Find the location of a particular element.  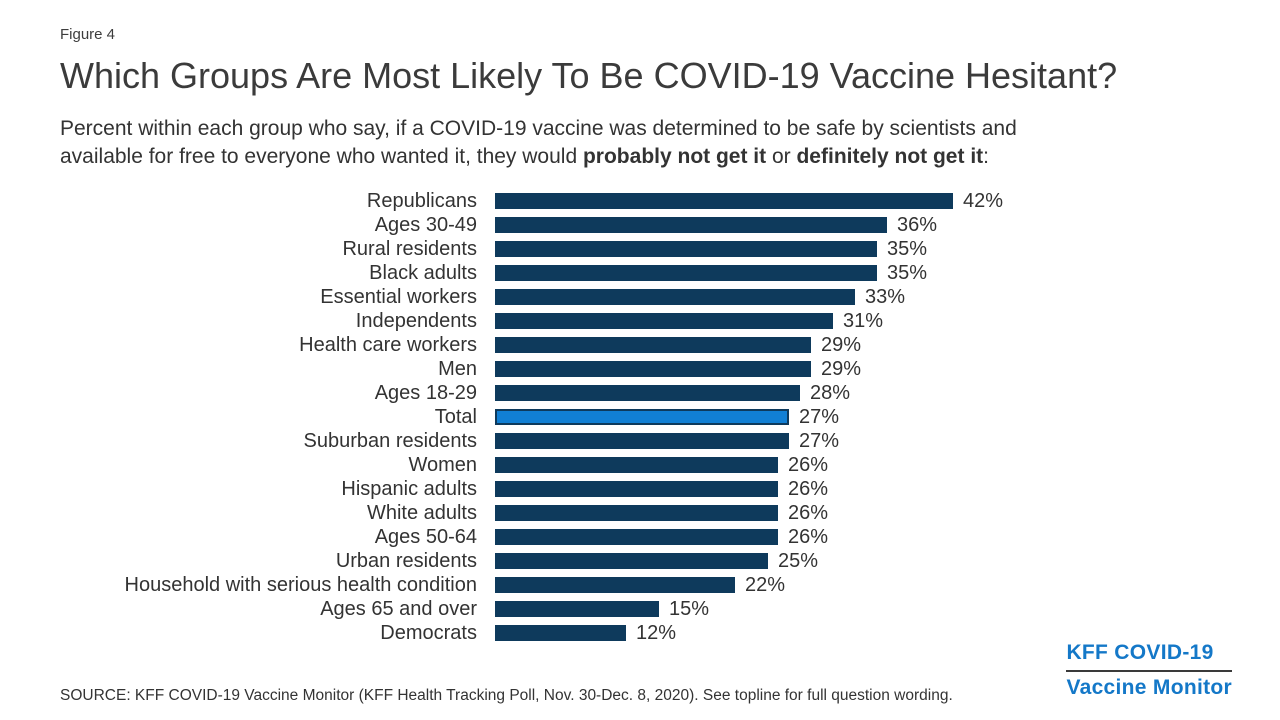

bar-label: Ages 18-29 is located at coordinates (425, 392).